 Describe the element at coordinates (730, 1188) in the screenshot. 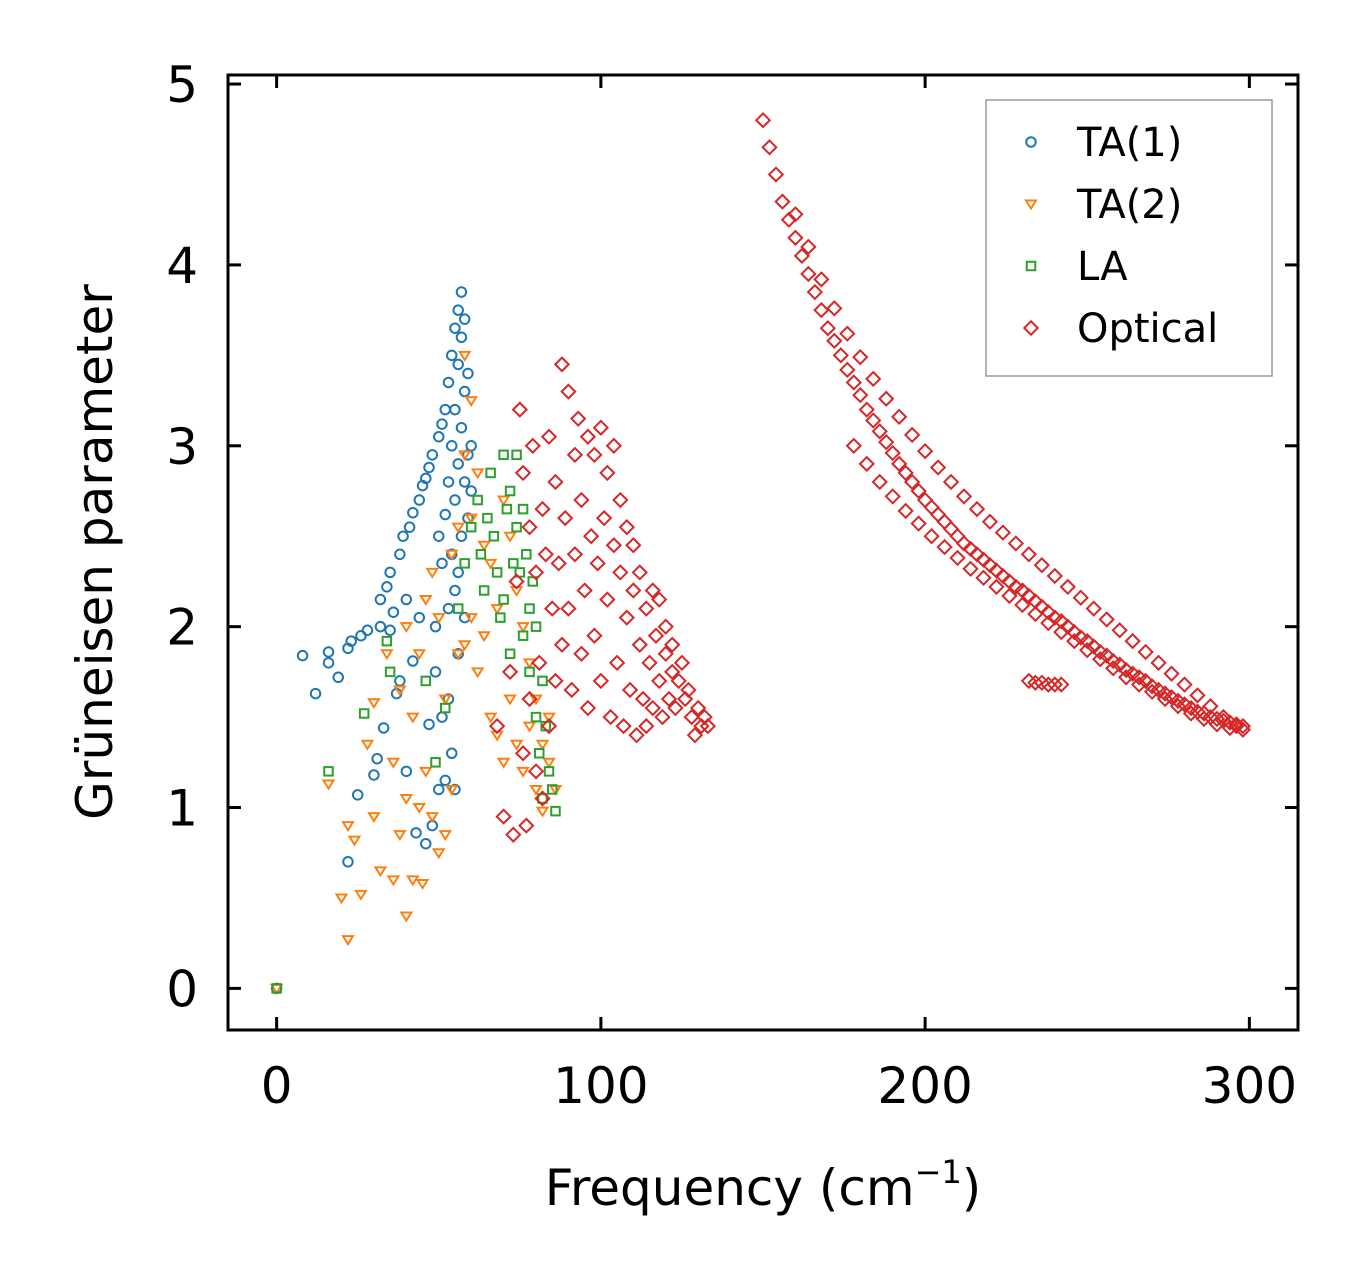

I see `x-axis-label-main: Frequency (cm` at that location.